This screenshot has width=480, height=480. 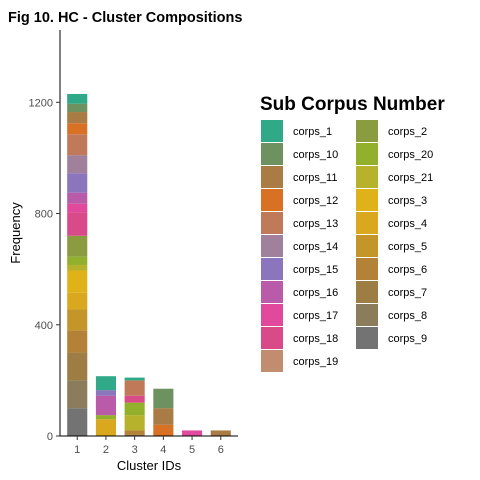 I want to click on legend-label-corps_13: corps_13, so click(x=315, y=224).